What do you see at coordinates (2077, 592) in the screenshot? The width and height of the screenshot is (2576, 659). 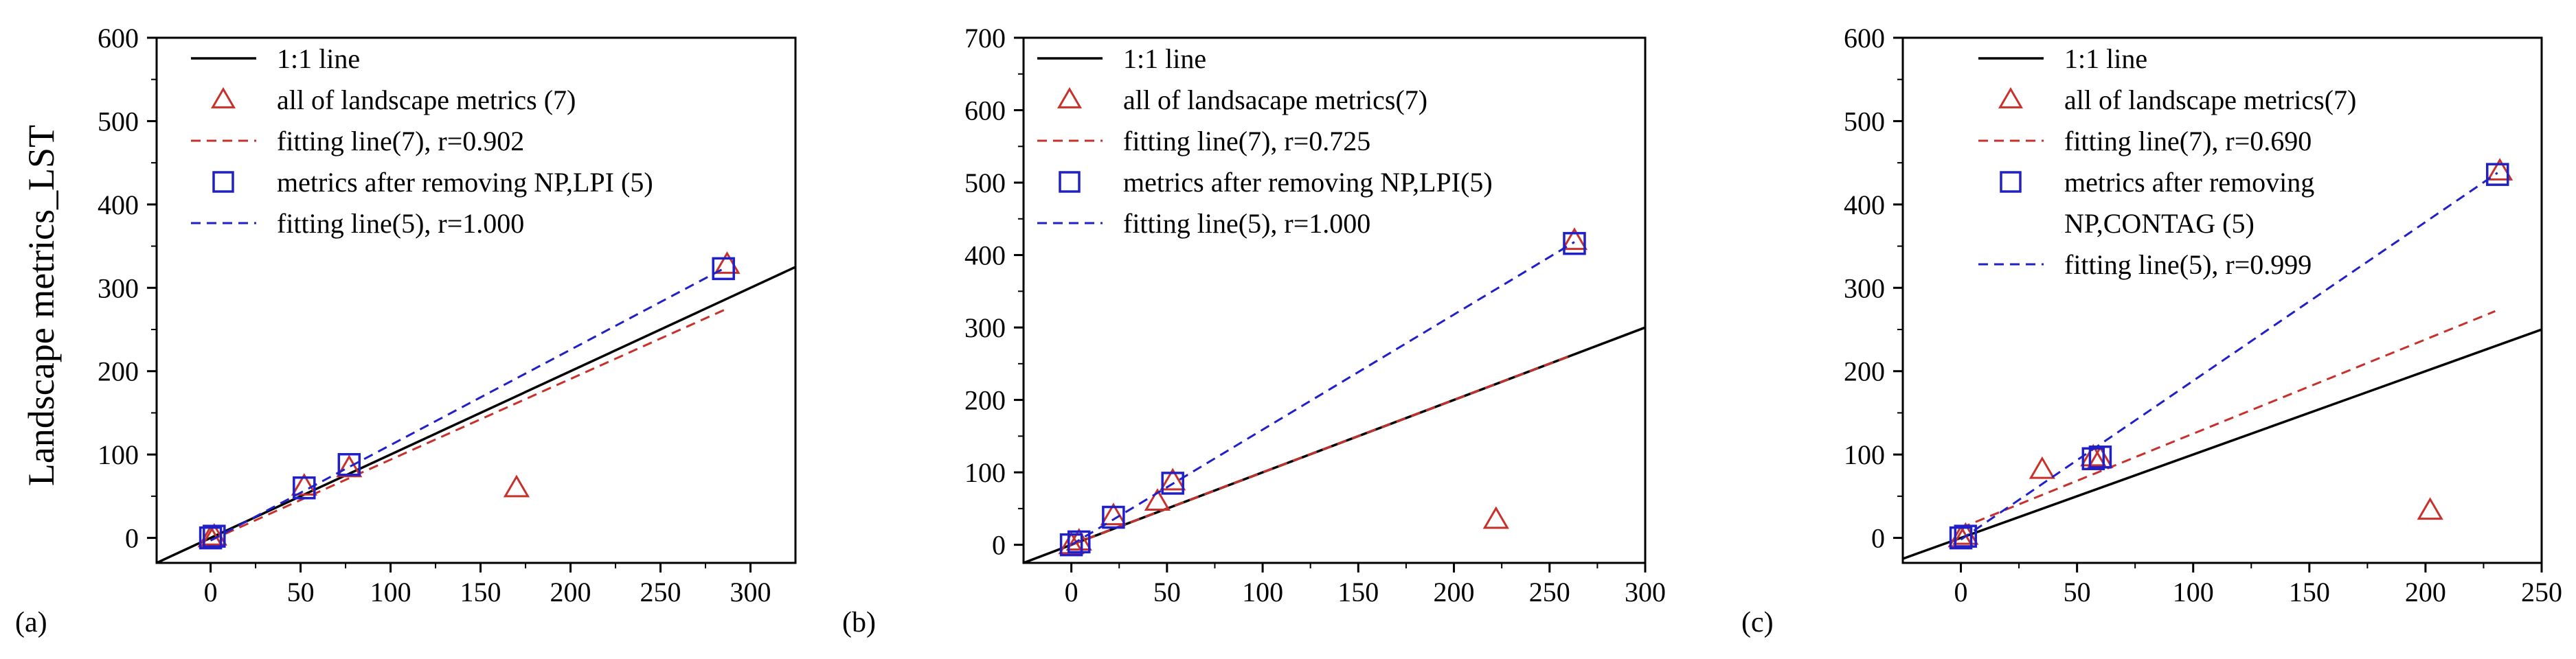 I see `panel-c-x-tick-label: 50` at bounding box center [2077, 592].